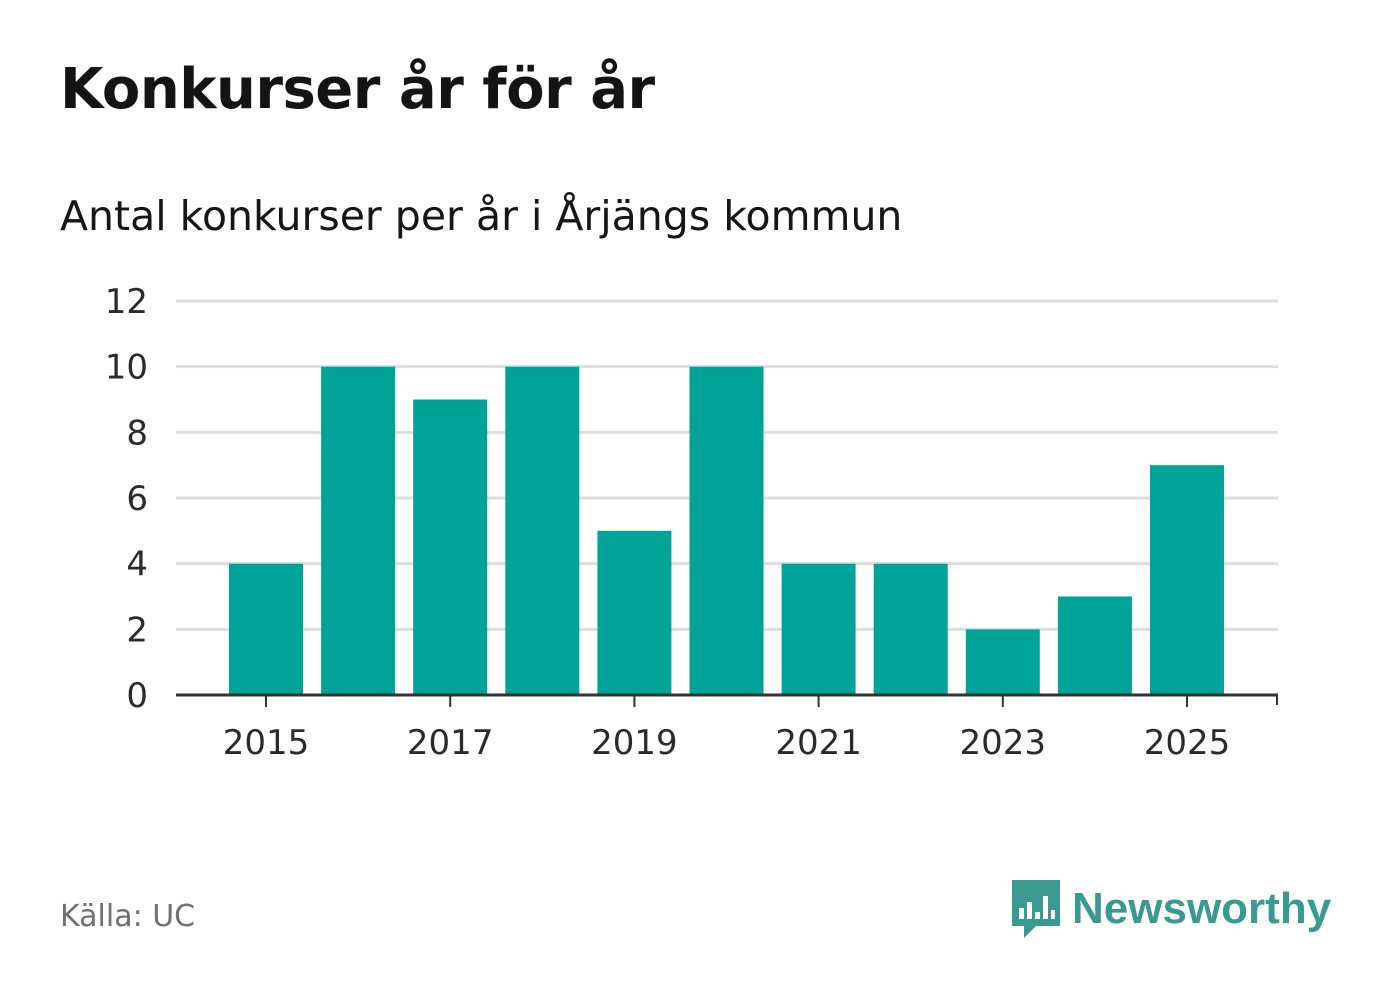 This screenshot has height=999, width=1382. I want to click on bar-2019, so click(634, 612).